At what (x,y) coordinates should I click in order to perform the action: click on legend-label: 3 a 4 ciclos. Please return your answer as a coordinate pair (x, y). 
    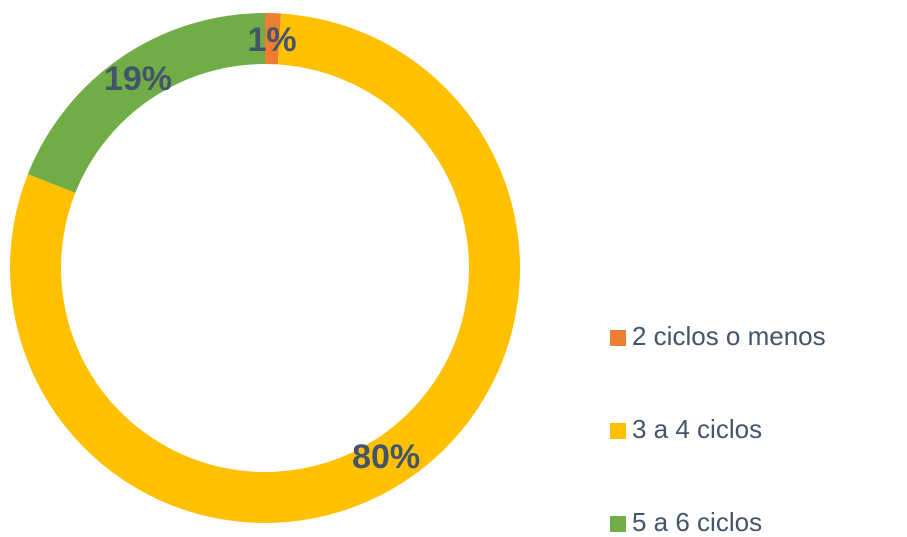
    Looking at the image, I should click on (697, 429).